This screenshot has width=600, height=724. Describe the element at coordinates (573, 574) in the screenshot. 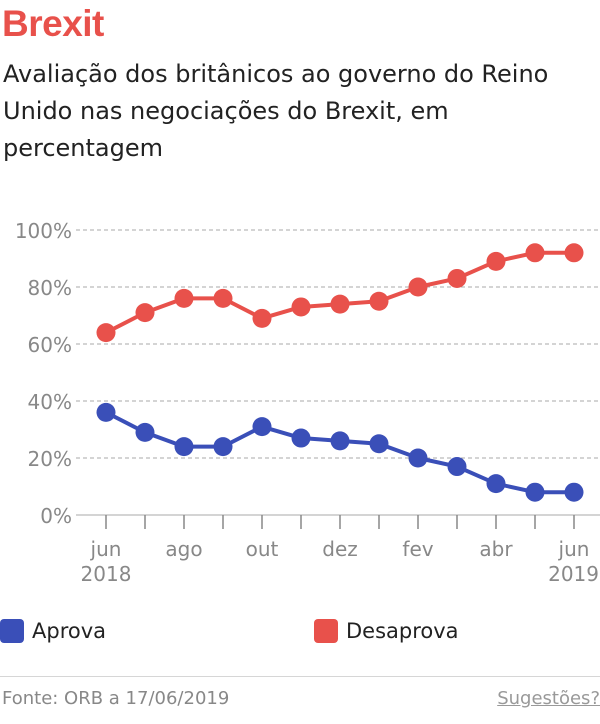

I see `x-tick-label-year: 2019` at that location.